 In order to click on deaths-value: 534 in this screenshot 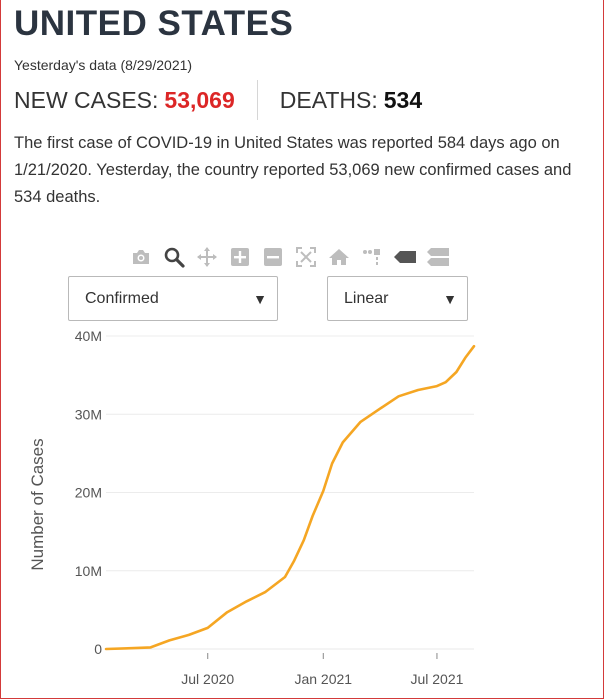, I will do `click(403, 99)`.